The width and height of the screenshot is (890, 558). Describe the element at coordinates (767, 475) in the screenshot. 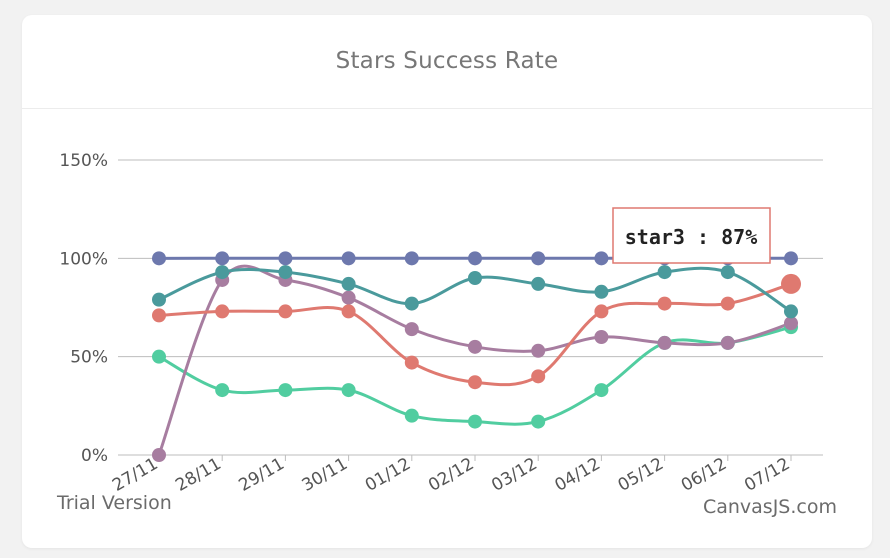

I see `x-tick-label: 07/12` at that location.